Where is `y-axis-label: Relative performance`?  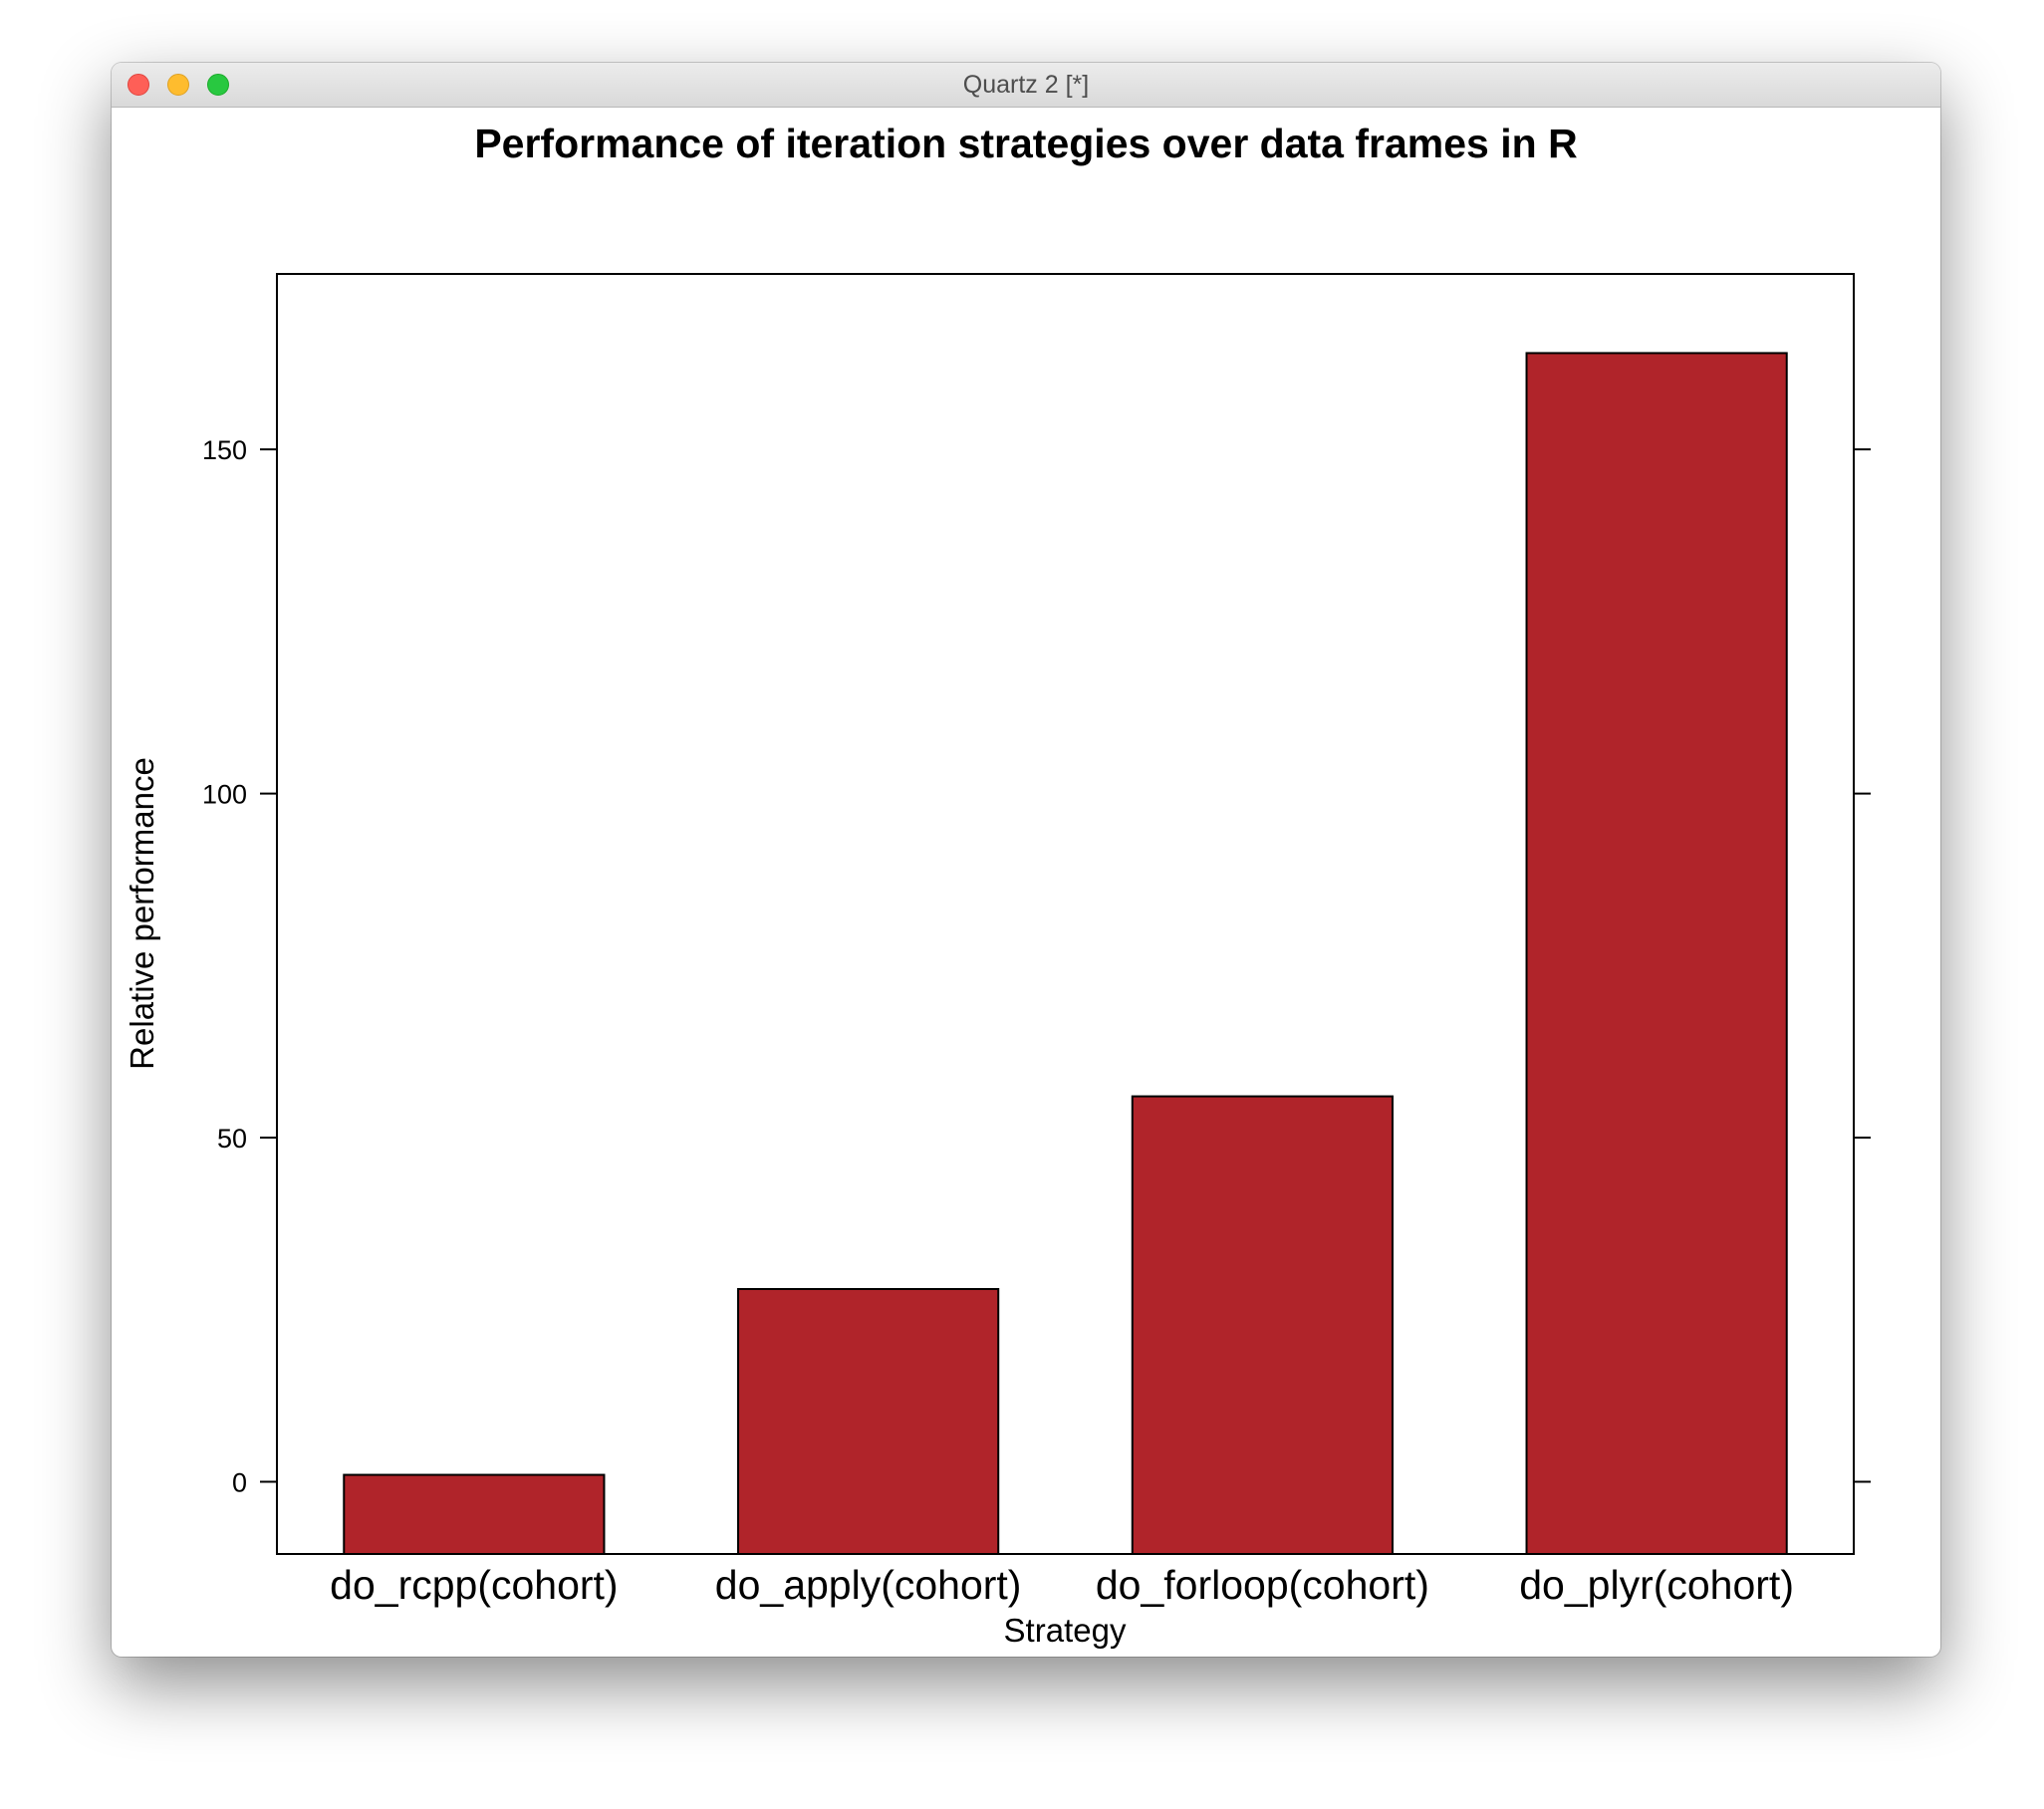
y-axis-label: Relative performance is located at coordinates (142, 914).